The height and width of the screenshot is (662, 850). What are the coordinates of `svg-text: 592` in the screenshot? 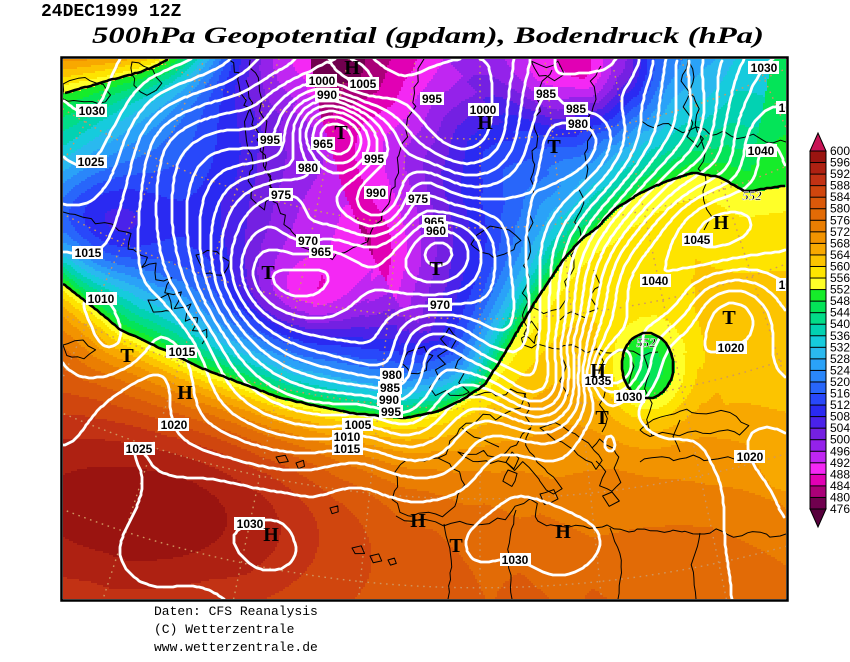 It's located at (840, 174).